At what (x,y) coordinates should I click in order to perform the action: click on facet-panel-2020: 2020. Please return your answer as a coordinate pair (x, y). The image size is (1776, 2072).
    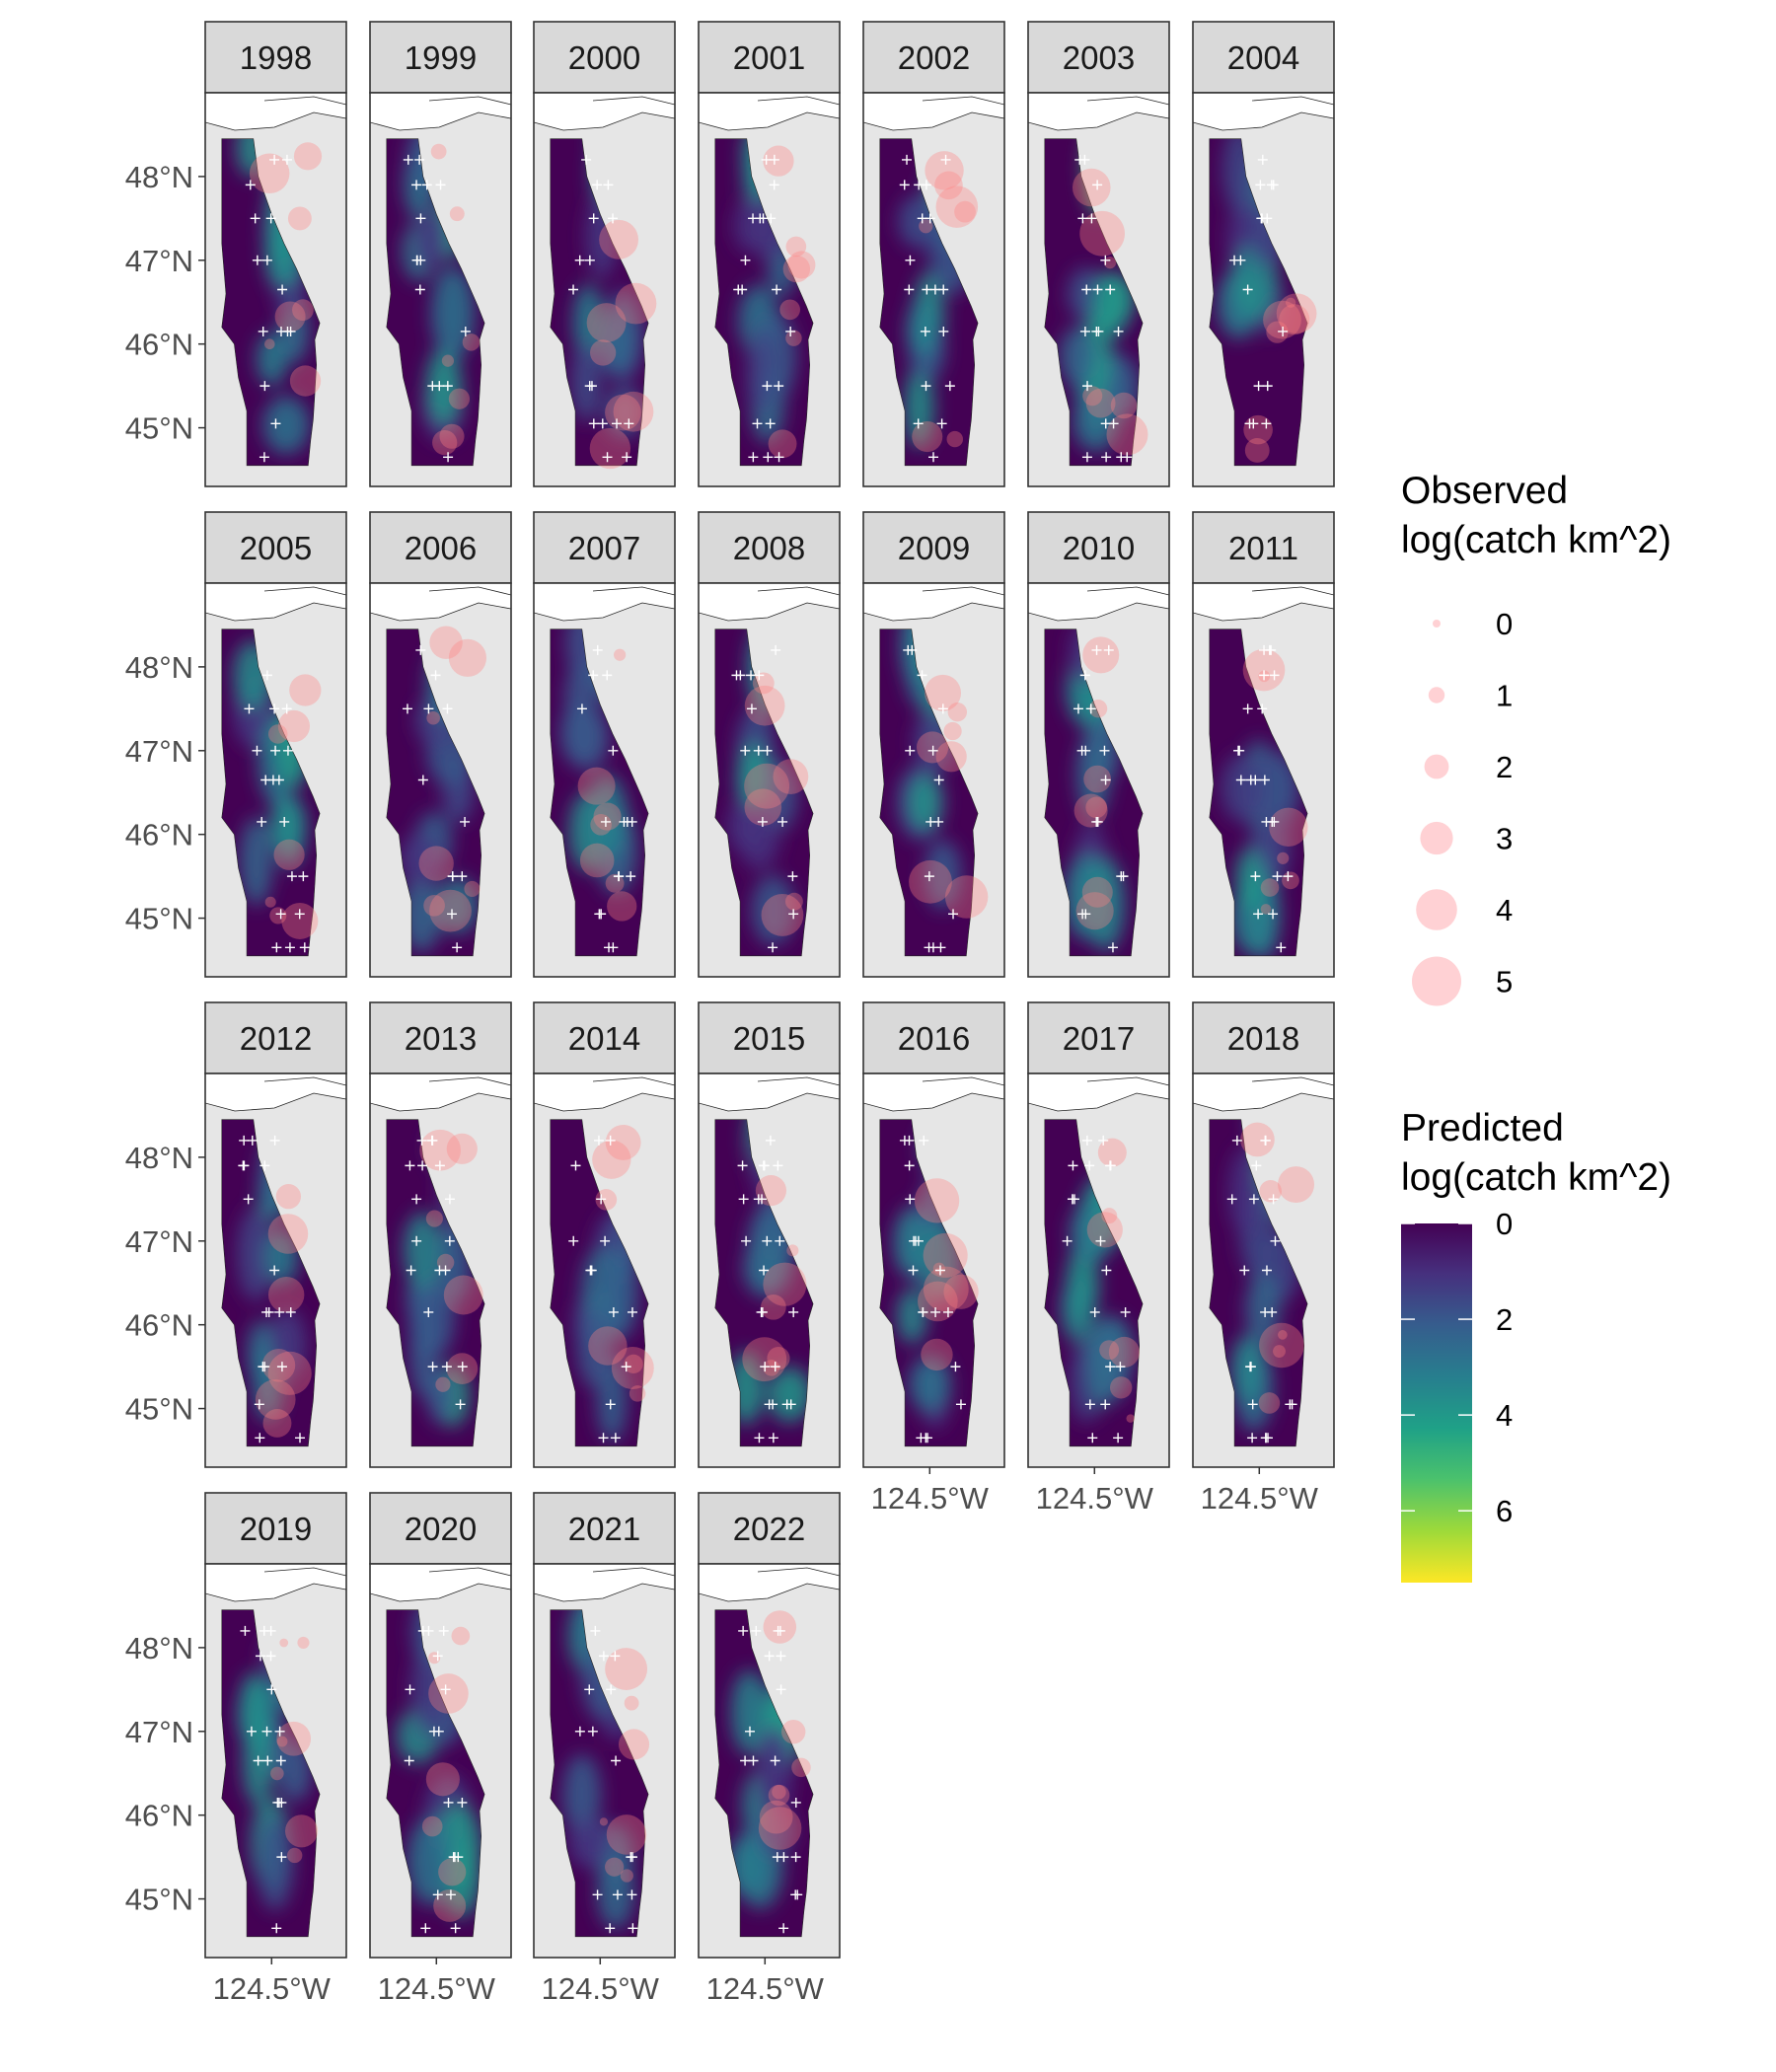
    Looking at the image, I should click on (441, 1726).